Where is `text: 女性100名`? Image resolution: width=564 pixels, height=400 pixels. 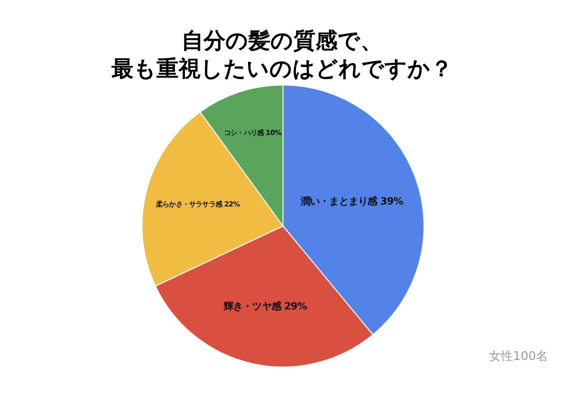 text: 女性100名 is located at coordinates (518, 356).